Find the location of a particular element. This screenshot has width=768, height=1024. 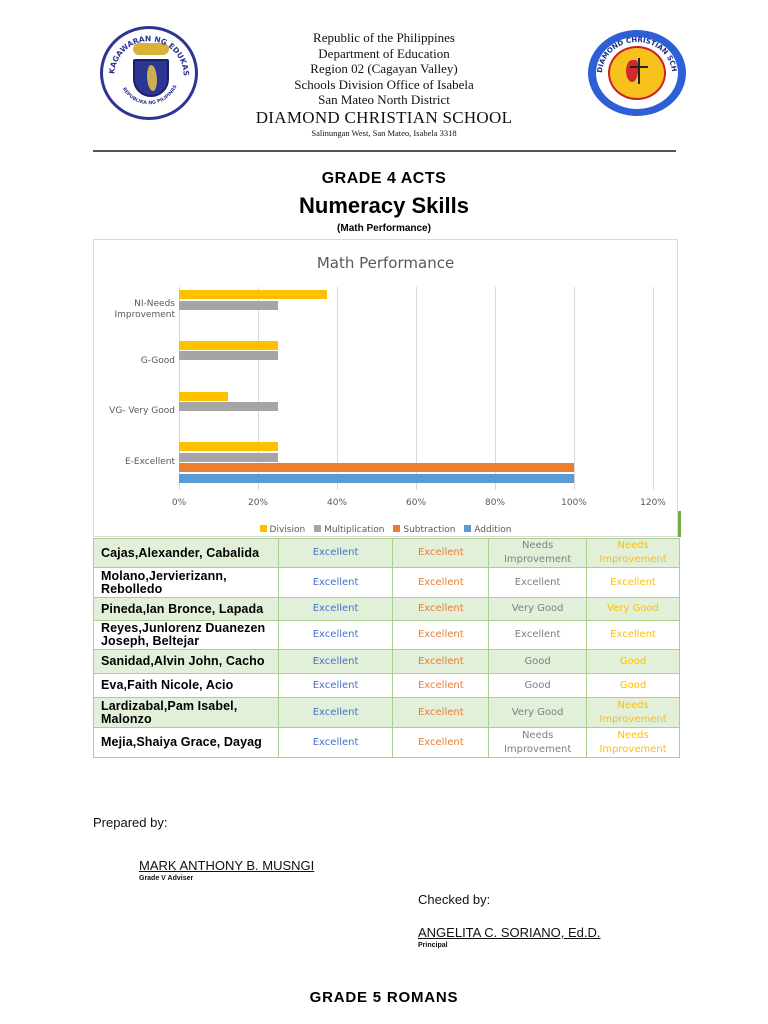

x-tick-label: 40% is located at coordinates (337, 503).